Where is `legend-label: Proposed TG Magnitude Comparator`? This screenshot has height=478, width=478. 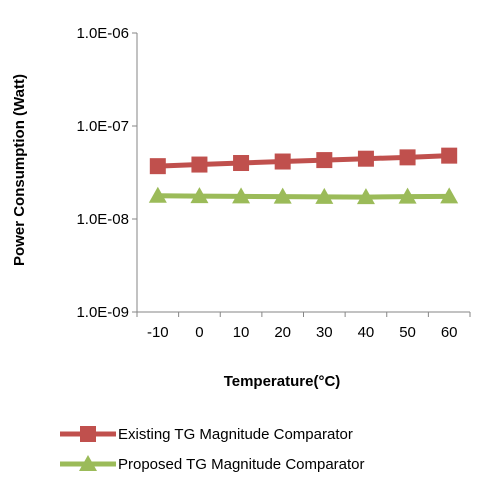
legend-label: Proposed TG Magnitude Comparator is located at coordinates (241, 464).